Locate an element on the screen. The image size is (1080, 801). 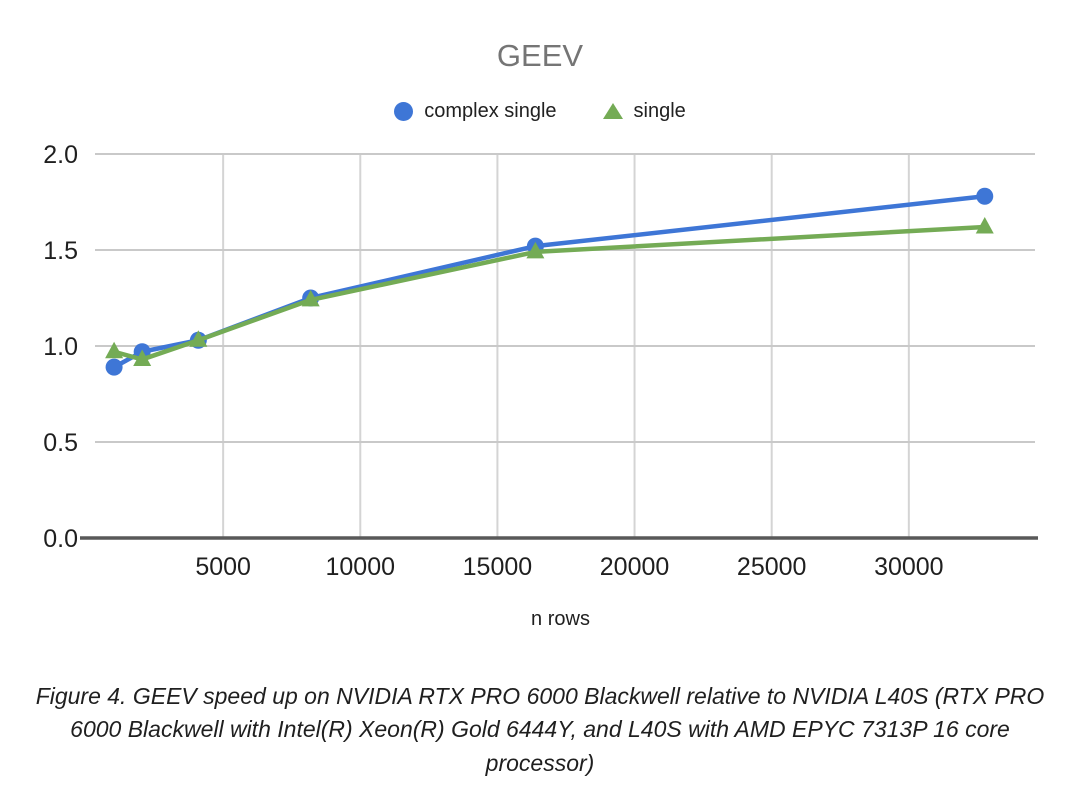
legend-item-single: single is located at coordinates (644, 111).